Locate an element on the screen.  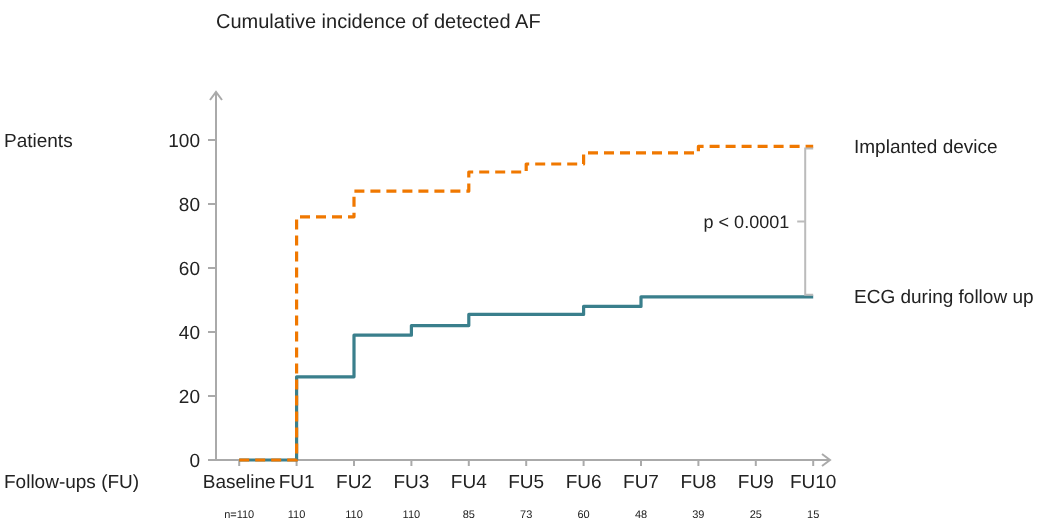
text: Implanted device is located at coordinates (926, 148).